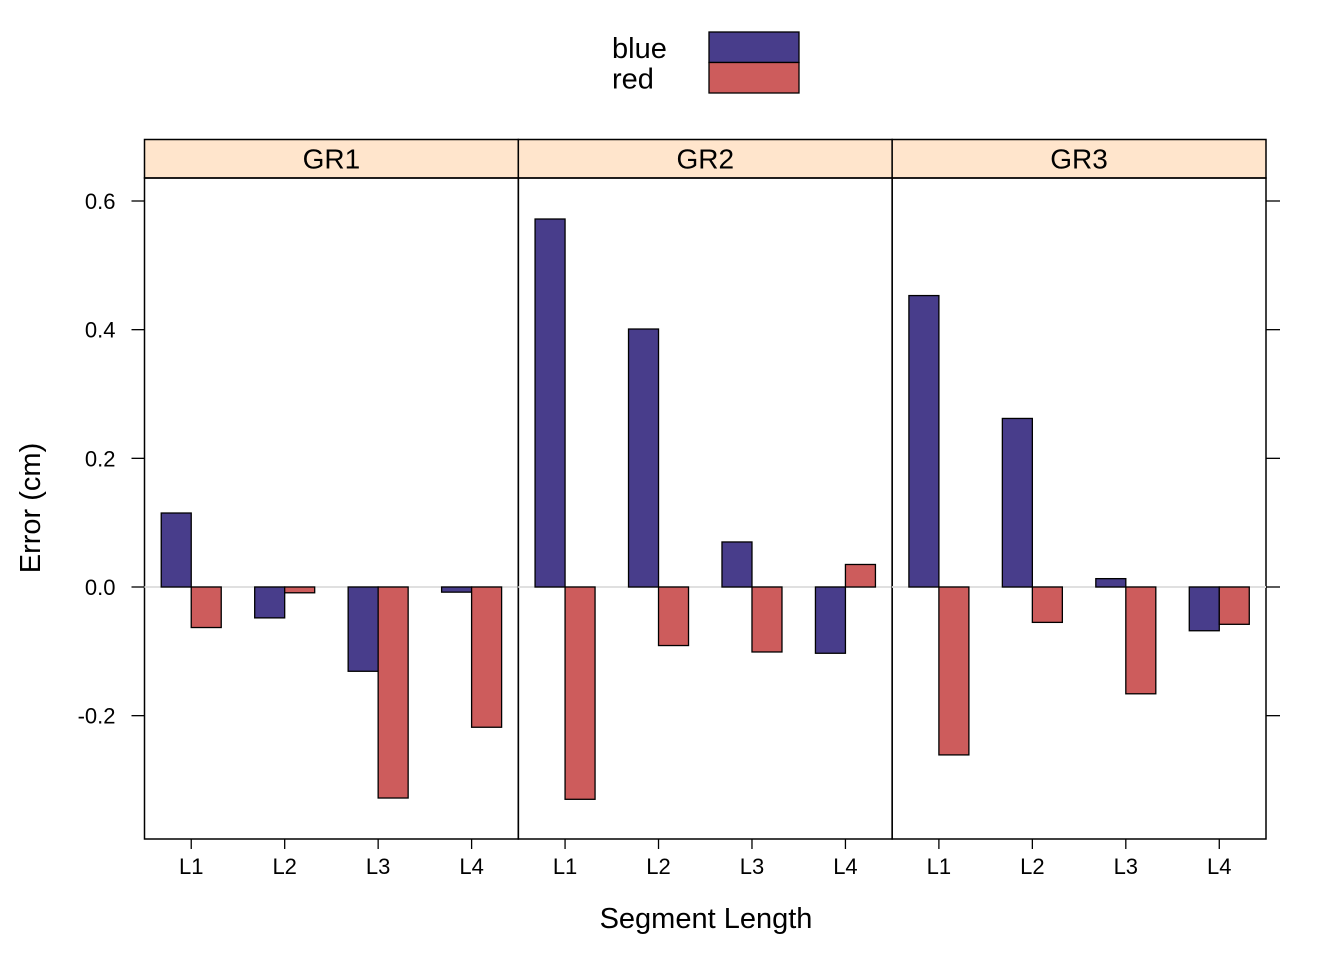 This screenshot has height=960, width=1344. I want to click on bar-gr2-l4-blue, so click(830, 620).